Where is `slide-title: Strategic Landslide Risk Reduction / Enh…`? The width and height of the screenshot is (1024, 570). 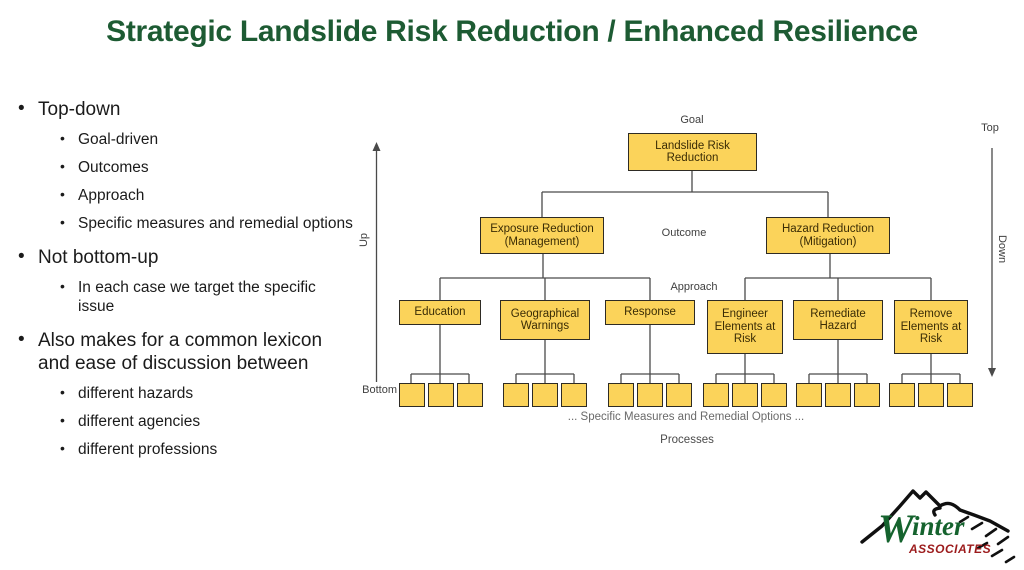
slide-title: Strategic Landslide Risk Reduction / Enh… is located at coordinates (512, 31).